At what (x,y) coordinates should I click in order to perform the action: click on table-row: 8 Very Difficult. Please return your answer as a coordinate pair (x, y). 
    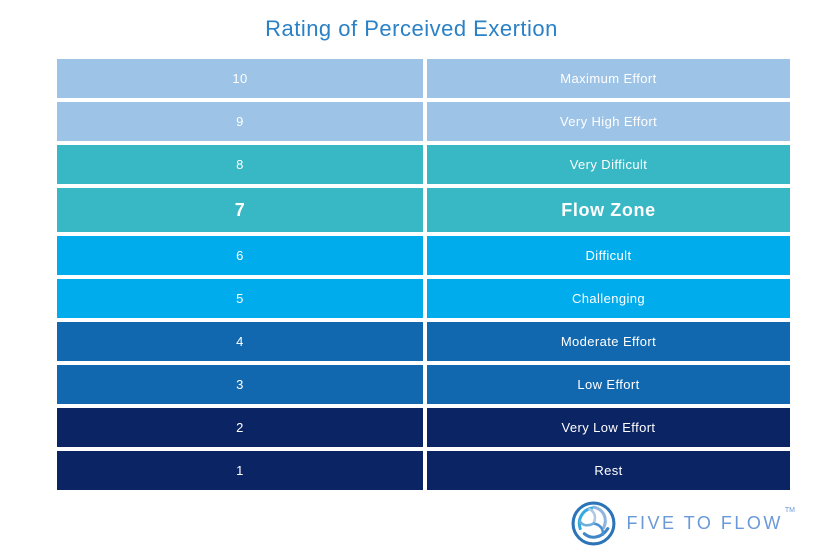
    Looking at the image, I should click on (423, 164).